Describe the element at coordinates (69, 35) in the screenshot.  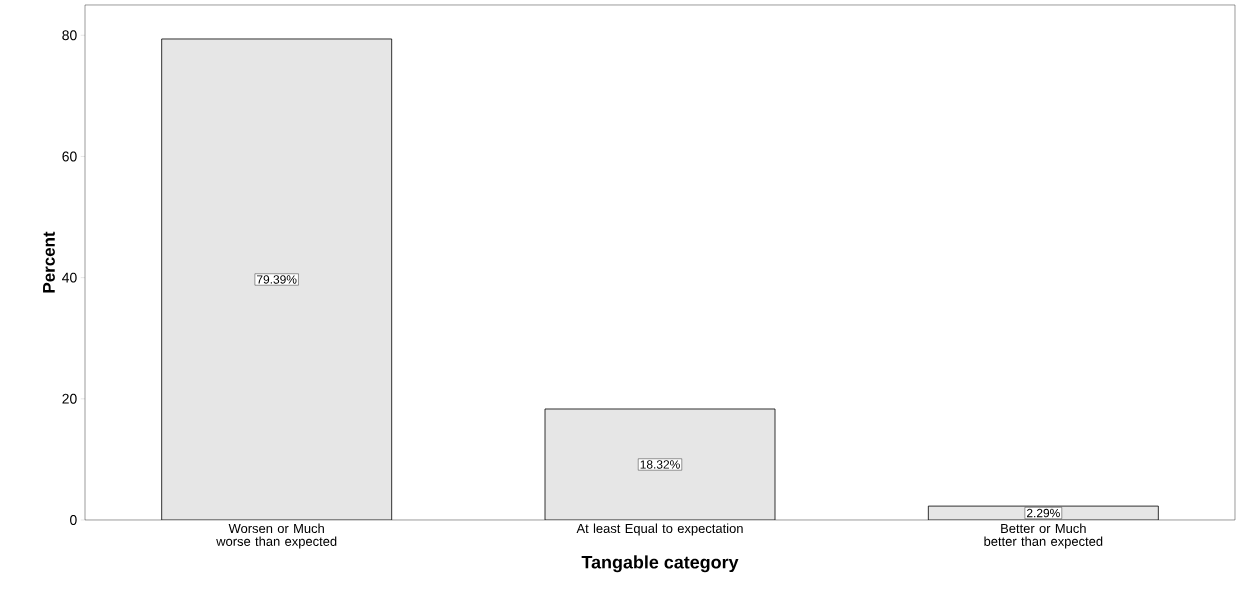
I see `y-tick-label: 80` at that location.